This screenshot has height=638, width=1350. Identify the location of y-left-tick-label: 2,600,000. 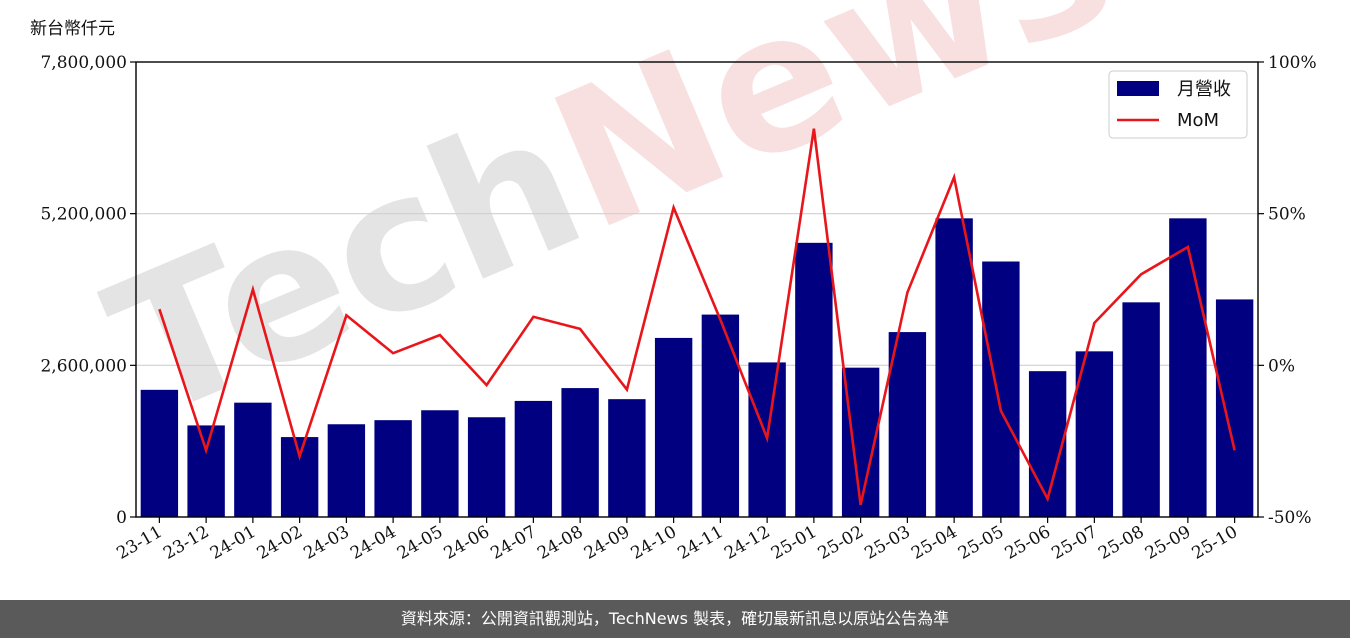
(83, 366).